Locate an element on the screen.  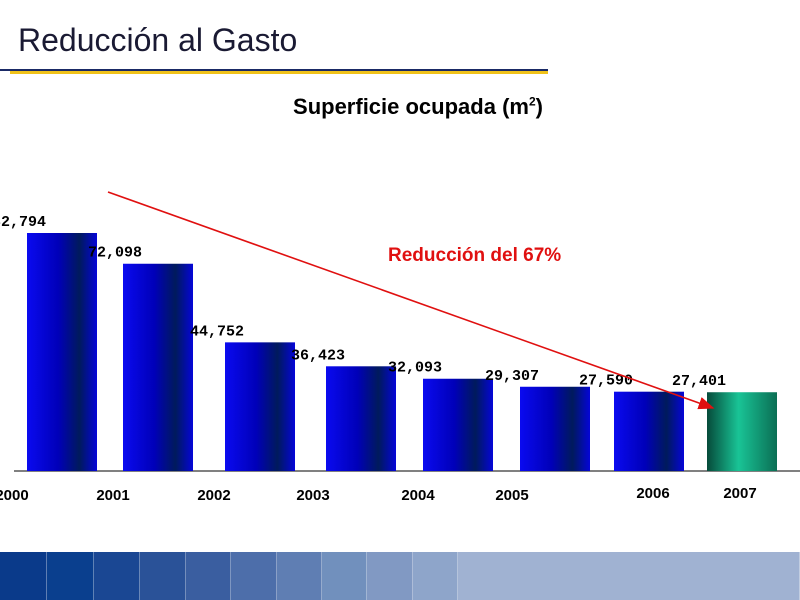
bar-2004 is located at coordinates (458, 424).